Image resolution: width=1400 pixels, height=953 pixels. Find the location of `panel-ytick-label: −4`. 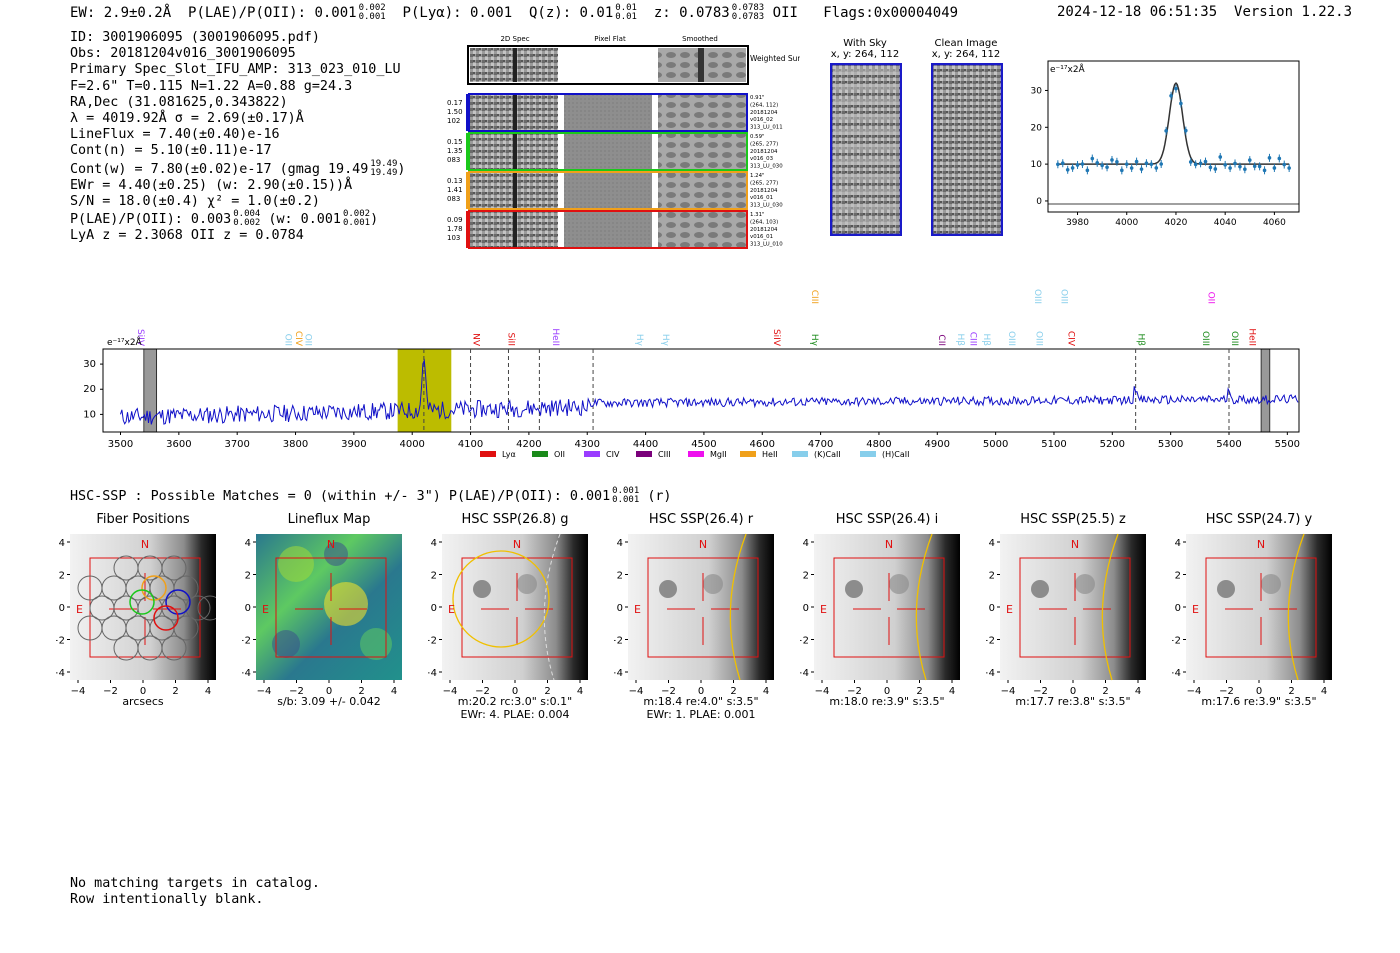

panel-ytick-label: −4 is located at coordinates (1176, 673).